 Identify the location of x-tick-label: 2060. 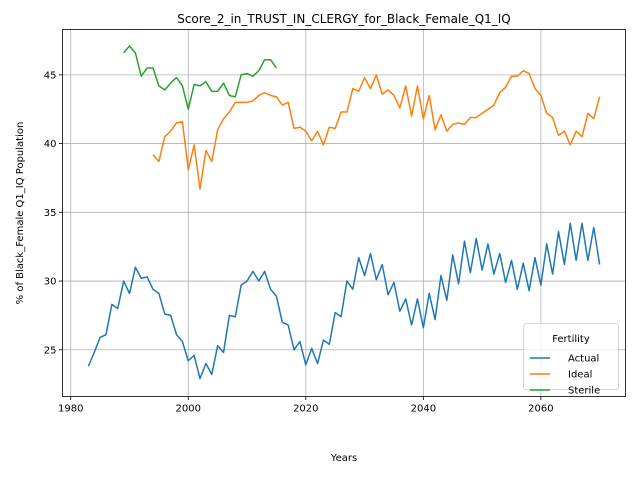
(540, 409).